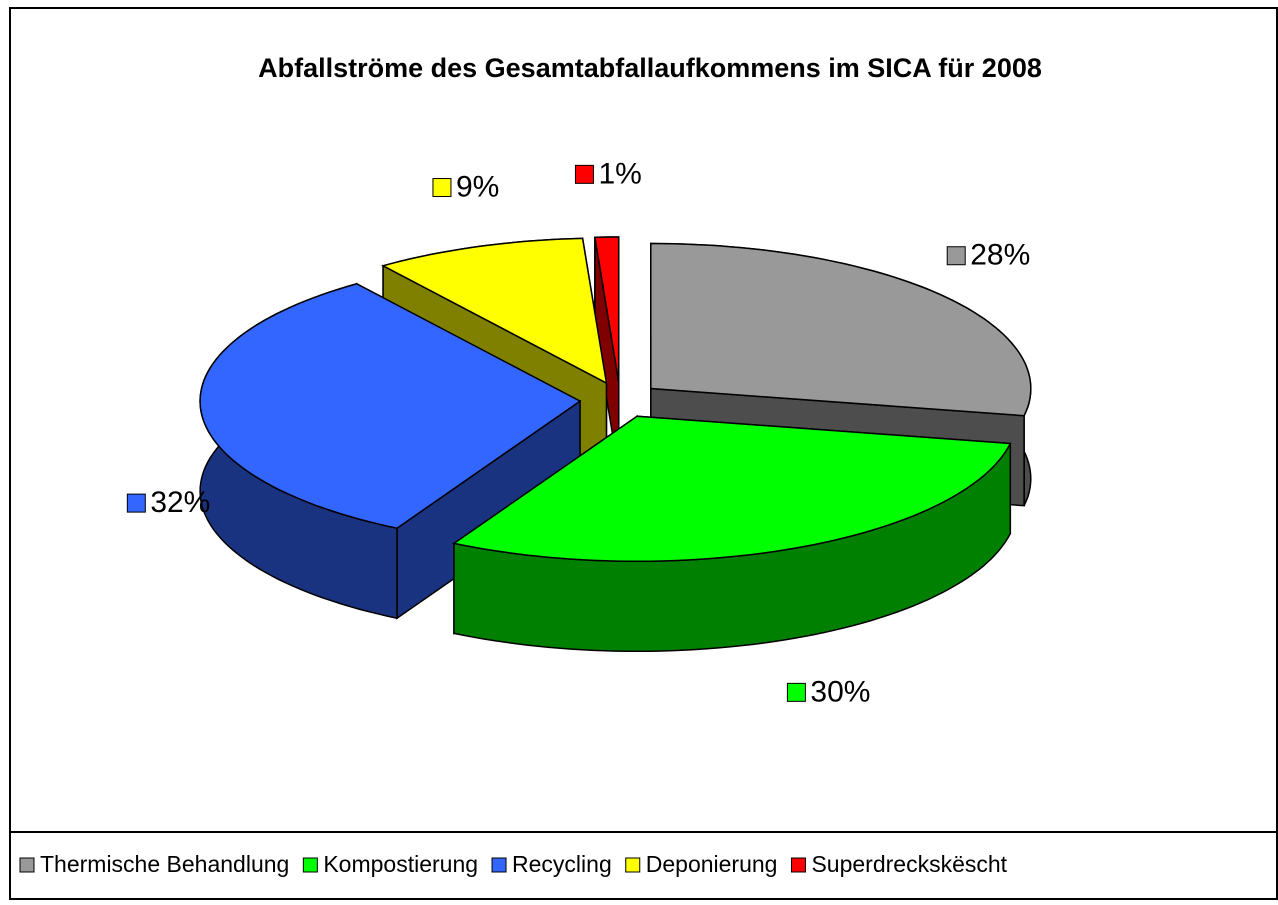 The width and height of the screenshot is (1278, 905). Describe the element at coordinates (562, 864) in the screenshot. I see `legend-label: Recycling` at that location.